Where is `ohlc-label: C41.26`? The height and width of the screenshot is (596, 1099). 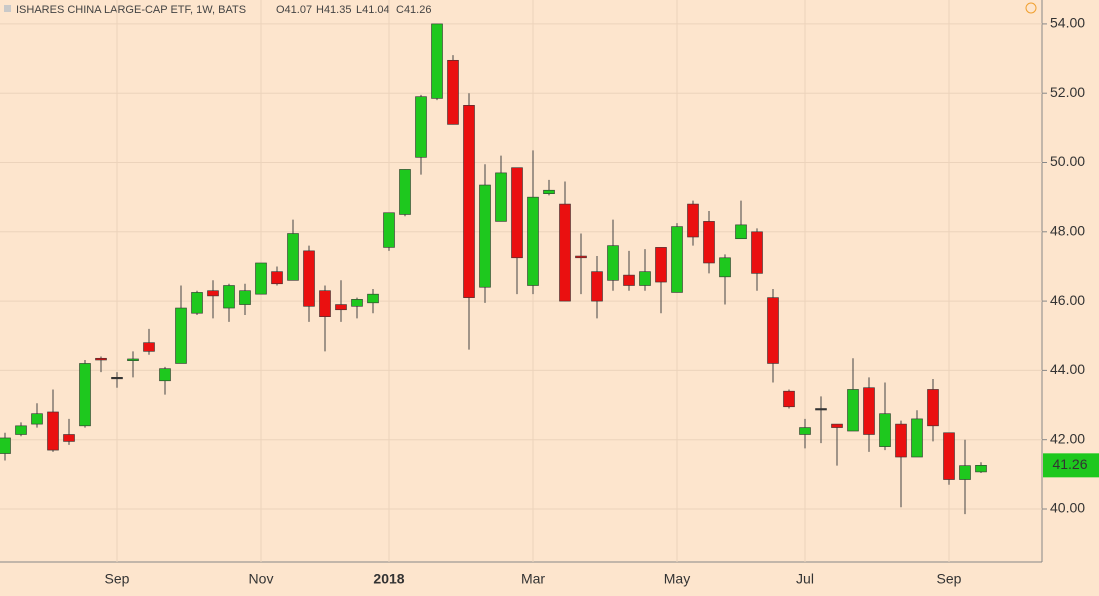 ohlc-label: C41.26 is located at coordinates (413, 10).